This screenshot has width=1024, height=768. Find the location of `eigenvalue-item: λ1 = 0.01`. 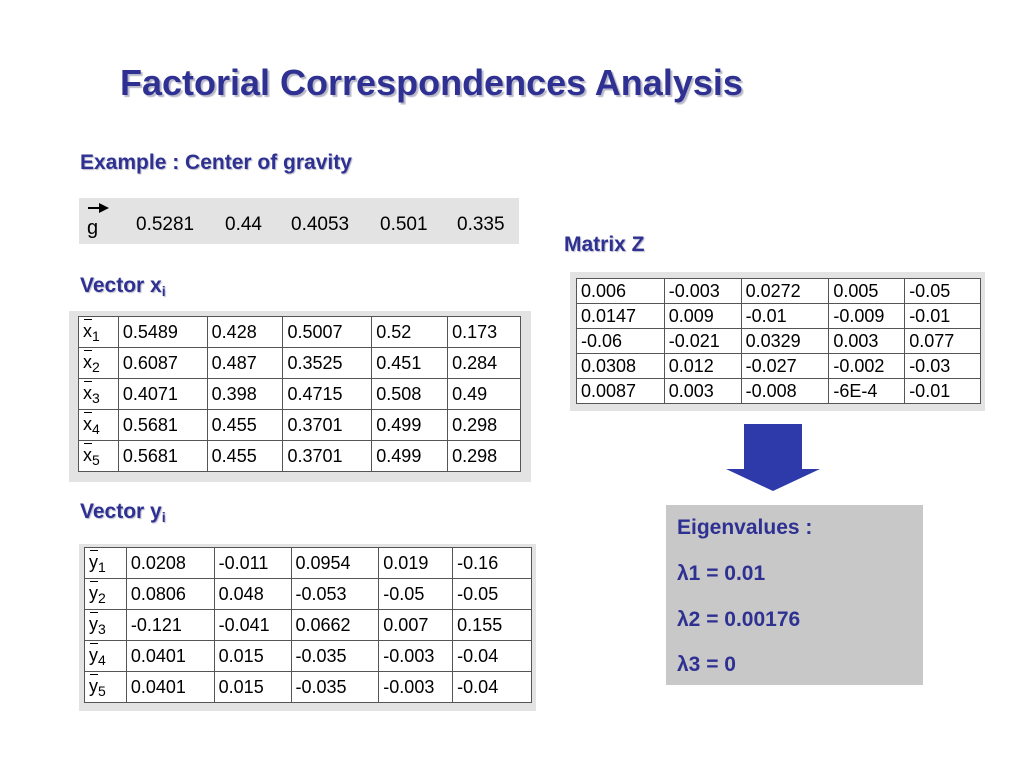

eigenvalue-item: λ1 = 0.01 is located at coordinates (721, 573).